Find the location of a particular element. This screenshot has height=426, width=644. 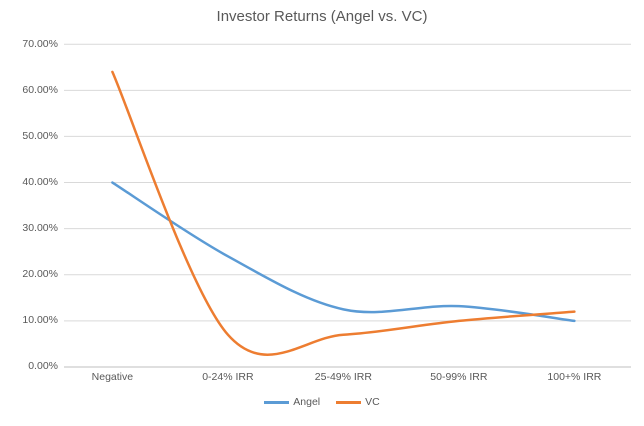

y-tick-label: 70.00% is located at coordinates (40, 43).